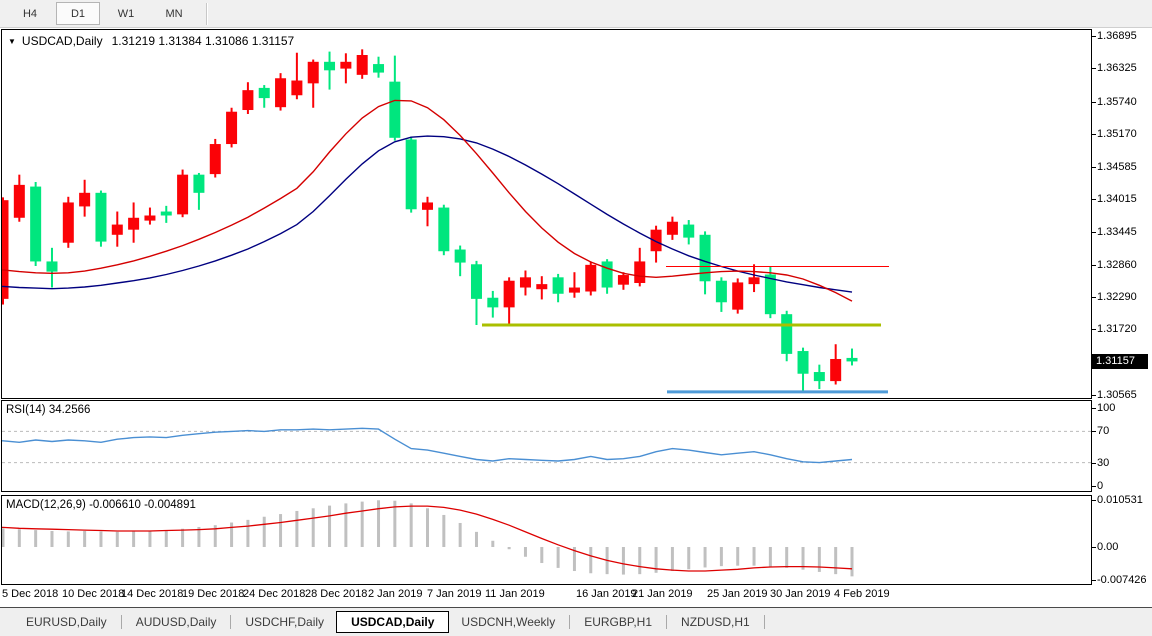 This screenshot has width=1152, height=636. I want to click on price-tick: 1.36895, so click(1114, 36).